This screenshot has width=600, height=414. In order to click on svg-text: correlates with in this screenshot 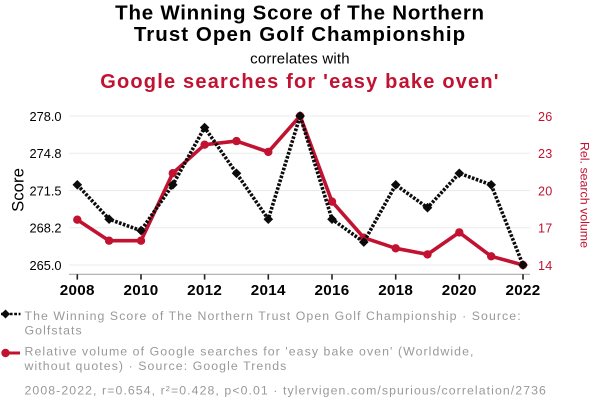, I will do `click(300, 59)`.